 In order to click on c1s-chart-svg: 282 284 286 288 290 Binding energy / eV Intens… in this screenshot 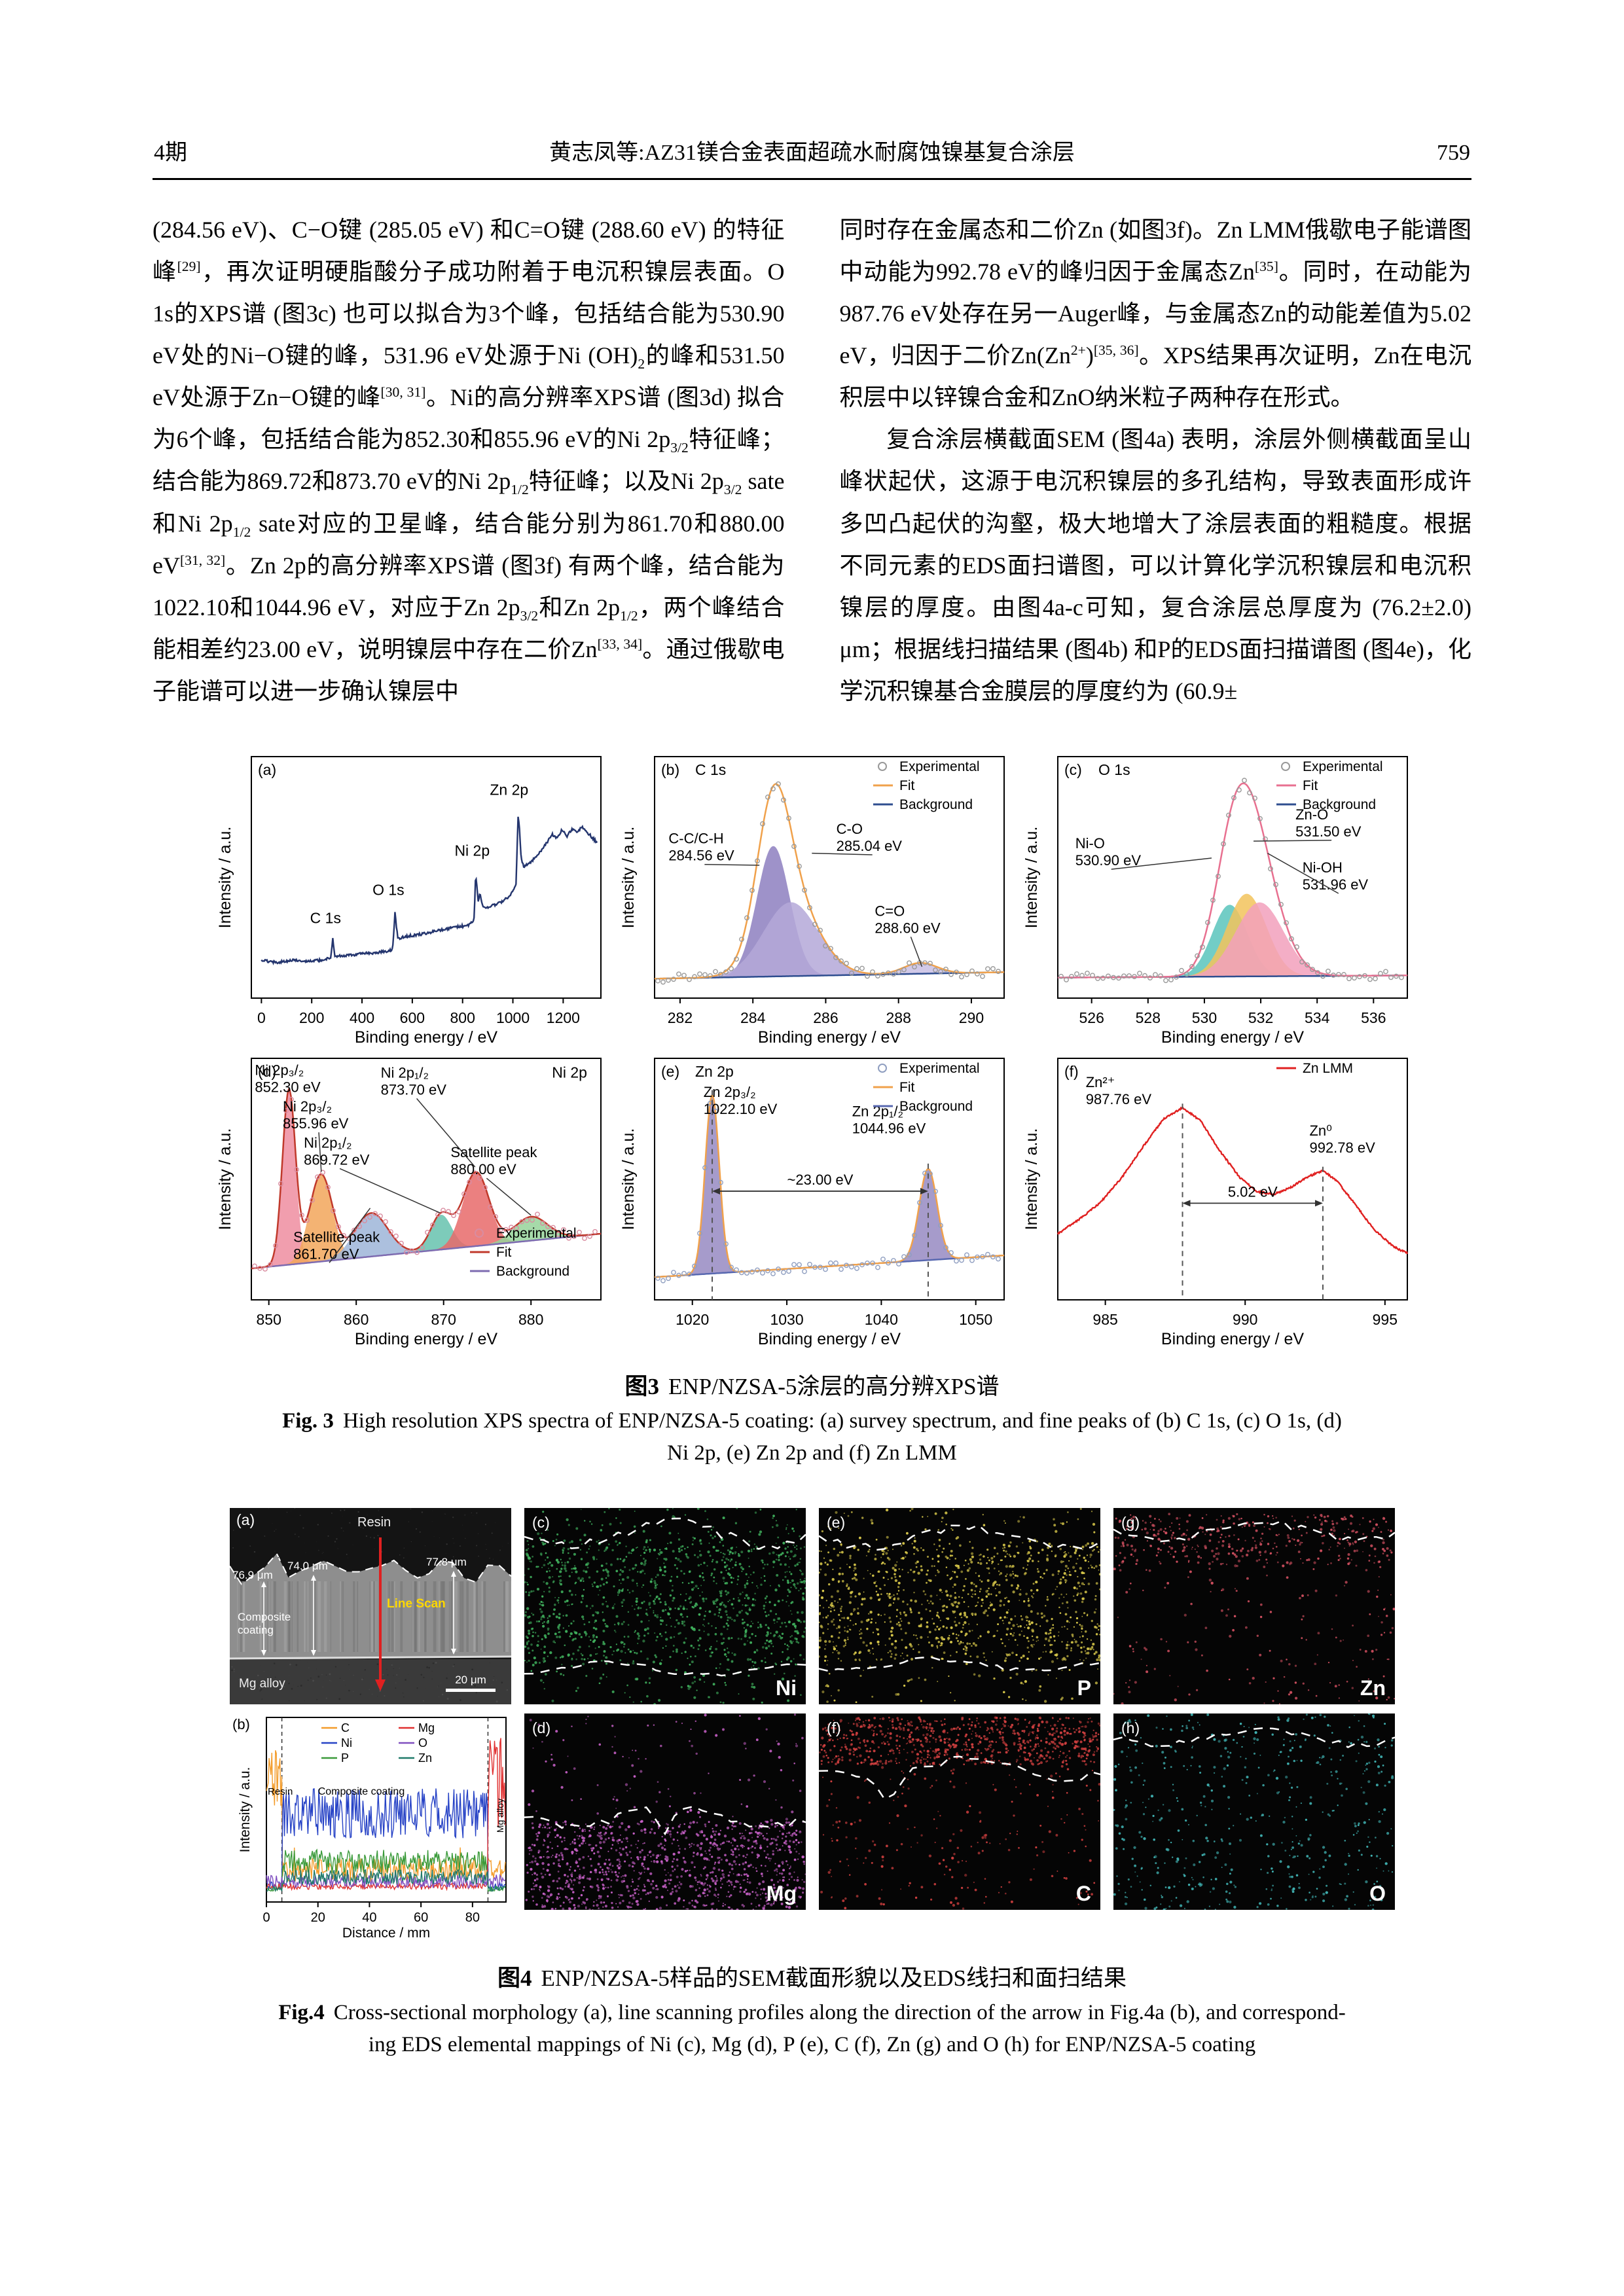, I will do `click(812, 901)`.